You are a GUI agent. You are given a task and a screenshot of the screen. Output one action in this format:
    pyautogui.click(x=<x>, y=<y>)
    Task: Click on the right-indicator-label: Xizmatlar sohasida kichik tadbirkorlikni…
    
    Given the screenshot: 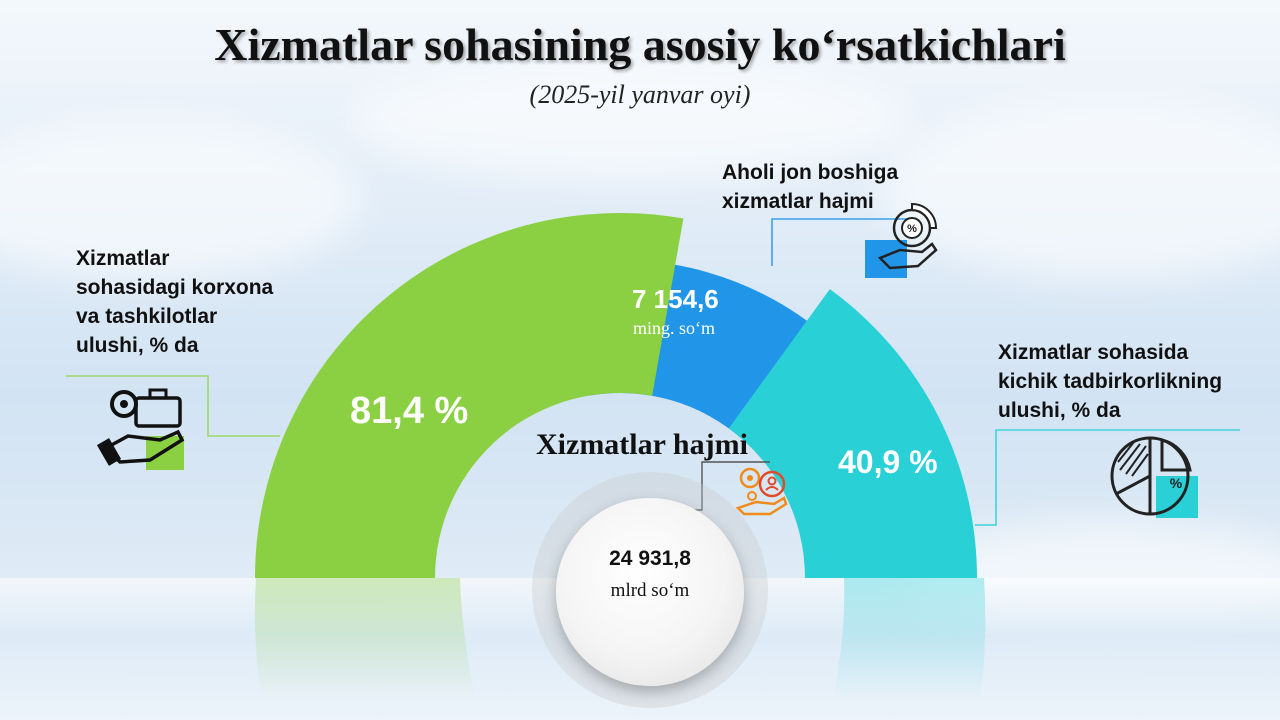 What is the action you would take?
    pyautogui.click(x=1110, y=381)
    